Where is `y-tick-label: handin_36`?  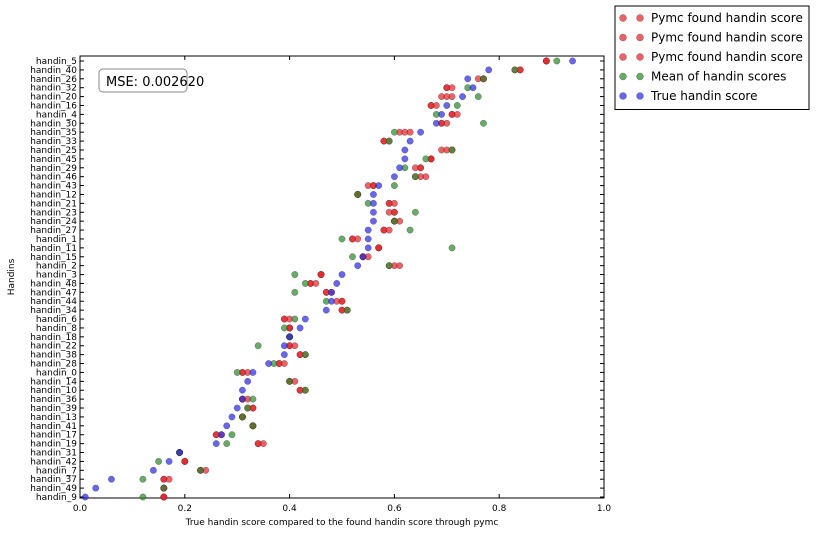 y-tick-label: handin_36 is located at coordinates (53, 400).